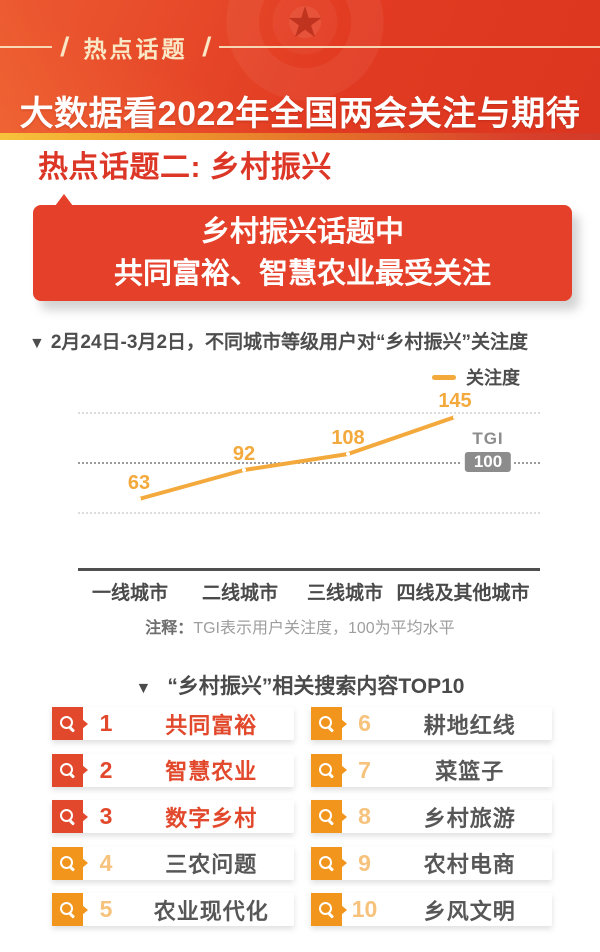 The image size is (600, 952). What do you see at coordinates (364, 862) in the screenshot?
I see `rank-number: 9` at bounding box center [364, 862].